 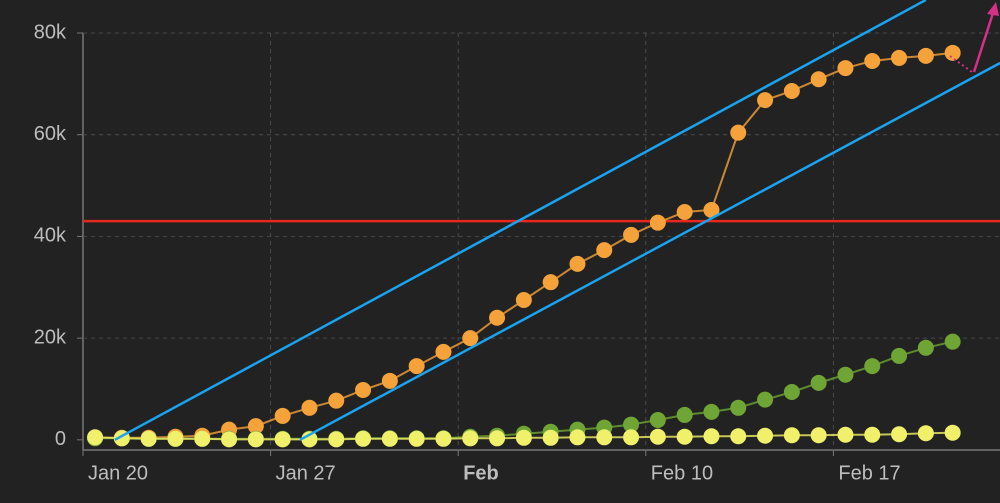 I want to click on y-tick-label: 80k, so click(x=50, y=32).